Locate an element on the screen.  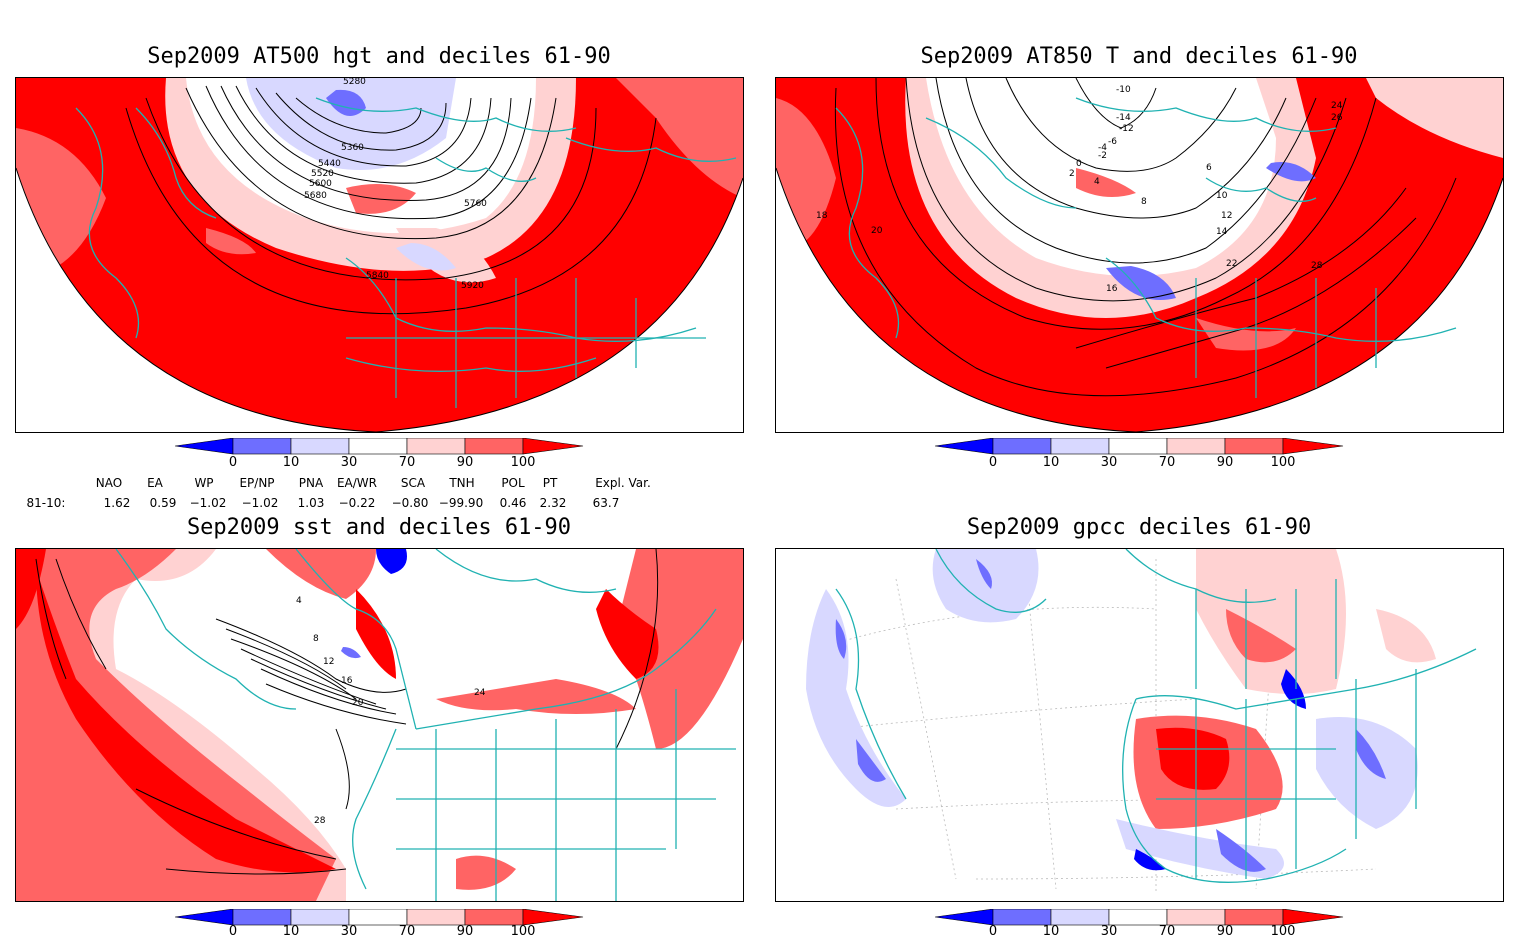
t850-label-m2: -2 is located at coordinates (1102, 156).